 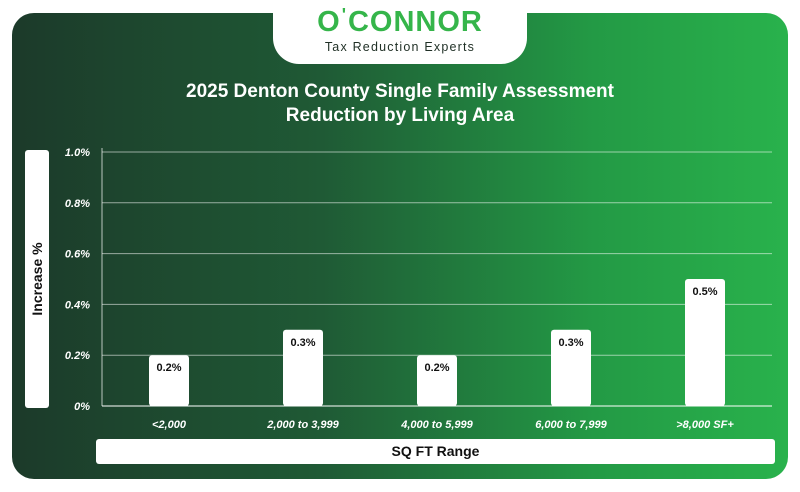 I want to click on logo: O'CONNOR Tax Reduction Experts, so click(x=400, y=32).